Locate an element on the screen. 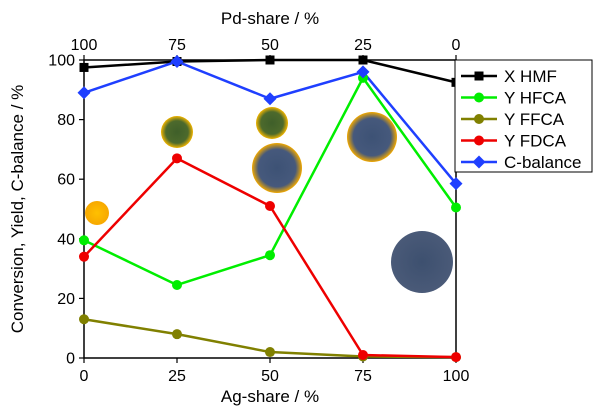  x-tick-label: 50 is located at coordinates (270, 376).